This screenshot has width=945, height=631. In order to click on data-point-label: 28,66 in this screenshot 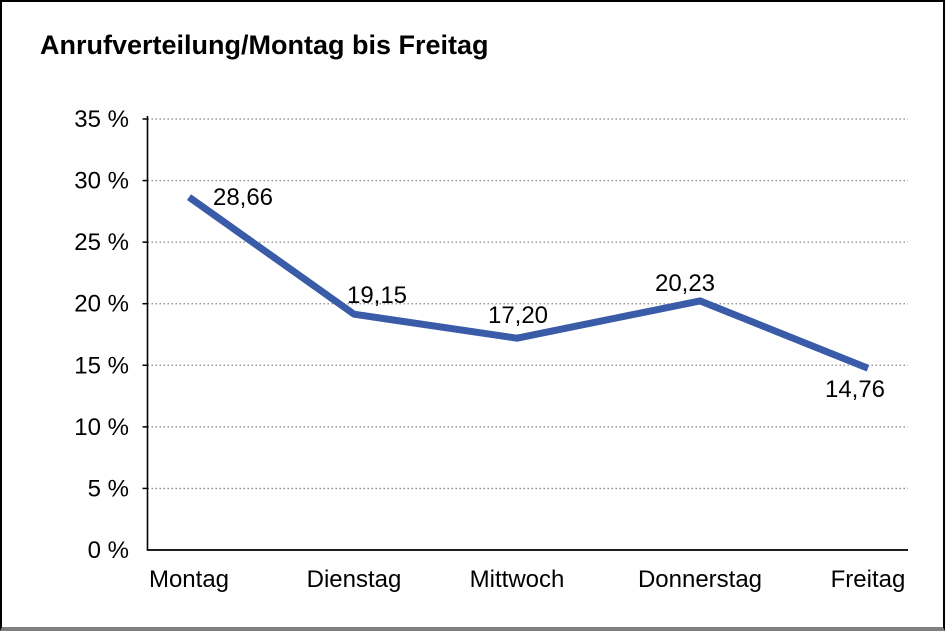, I will do `click(243, 197)`.